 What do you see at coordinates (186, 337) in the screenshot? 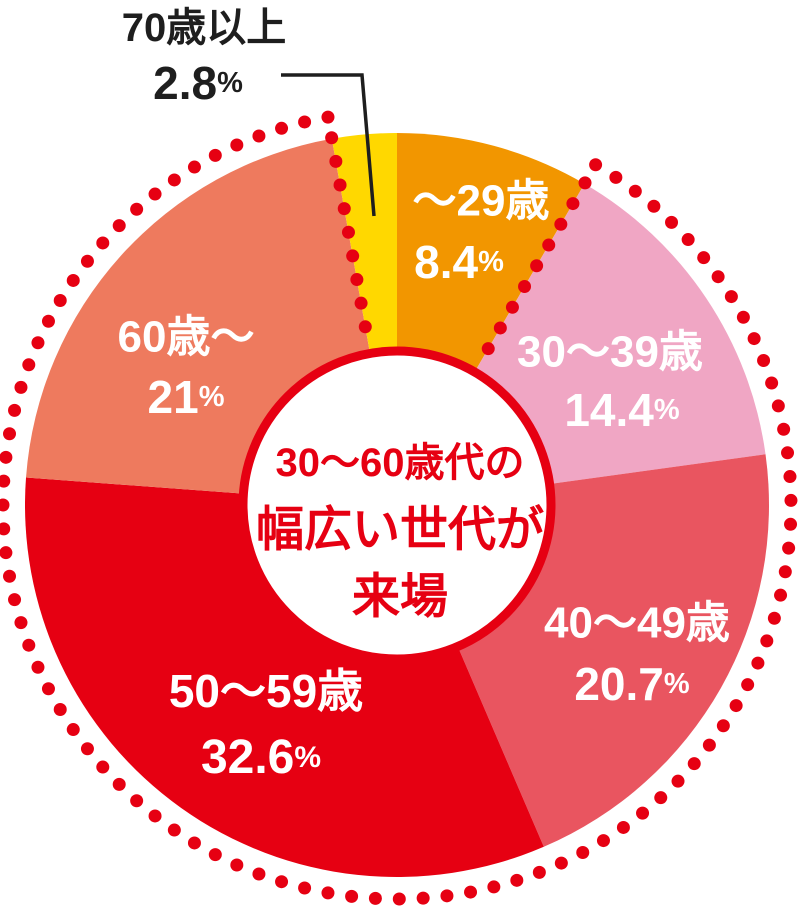
I see `slice-label-4: 60歳〜` at bounding box center [186, 337].